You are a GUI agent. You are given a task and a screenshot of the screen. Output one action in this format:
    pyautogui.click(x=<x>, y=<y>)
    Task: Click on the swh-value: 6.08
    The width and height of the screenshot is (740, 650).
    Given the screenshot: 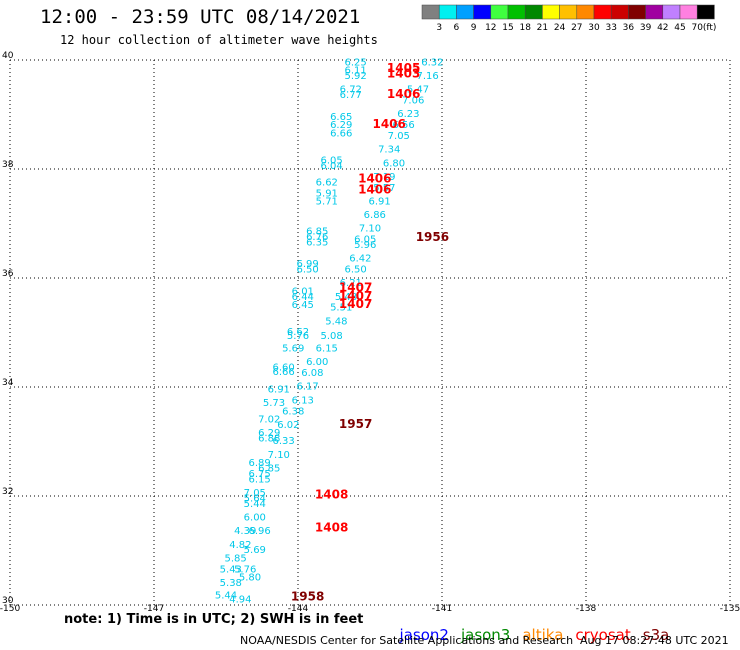 What is the action you would take?
    pyautogui.click(x=312, y=373)
    